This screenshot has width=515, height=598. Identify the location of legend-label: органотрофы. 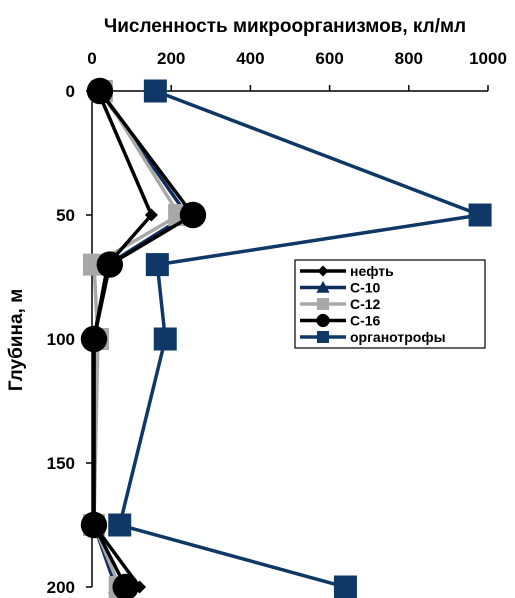
(398, 337).